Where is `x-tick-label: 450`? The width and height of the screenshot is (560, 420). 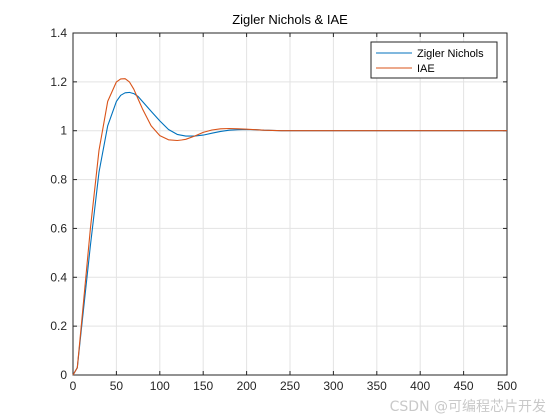 x-tick-label: 450 is located at coordinates (464, 386).